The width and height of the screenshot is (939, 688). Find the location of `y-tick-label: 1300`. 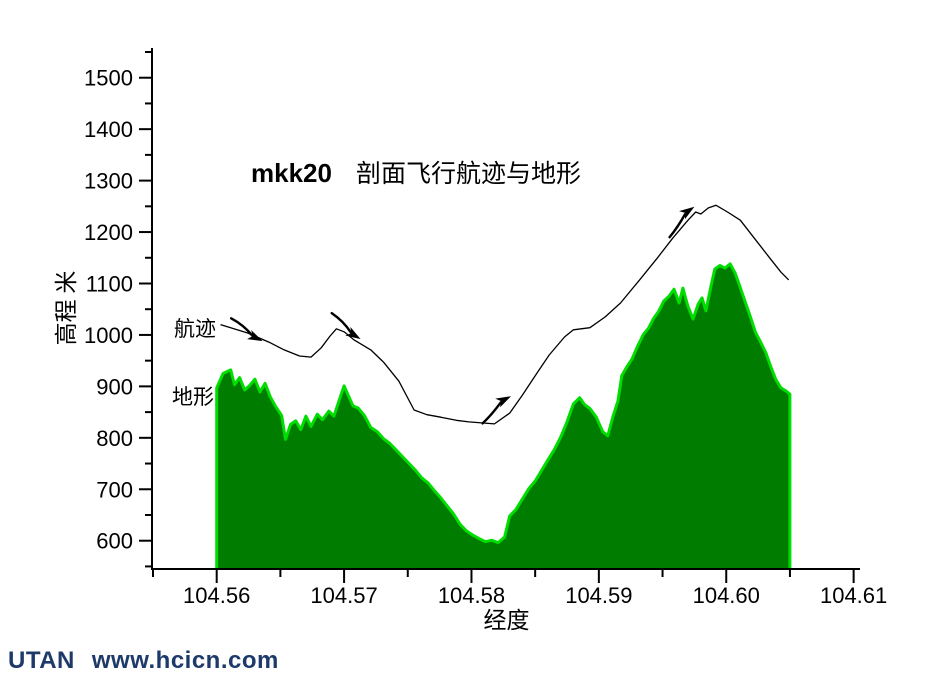

y-tick-label: 1300 is located at coordinates (108, 181).